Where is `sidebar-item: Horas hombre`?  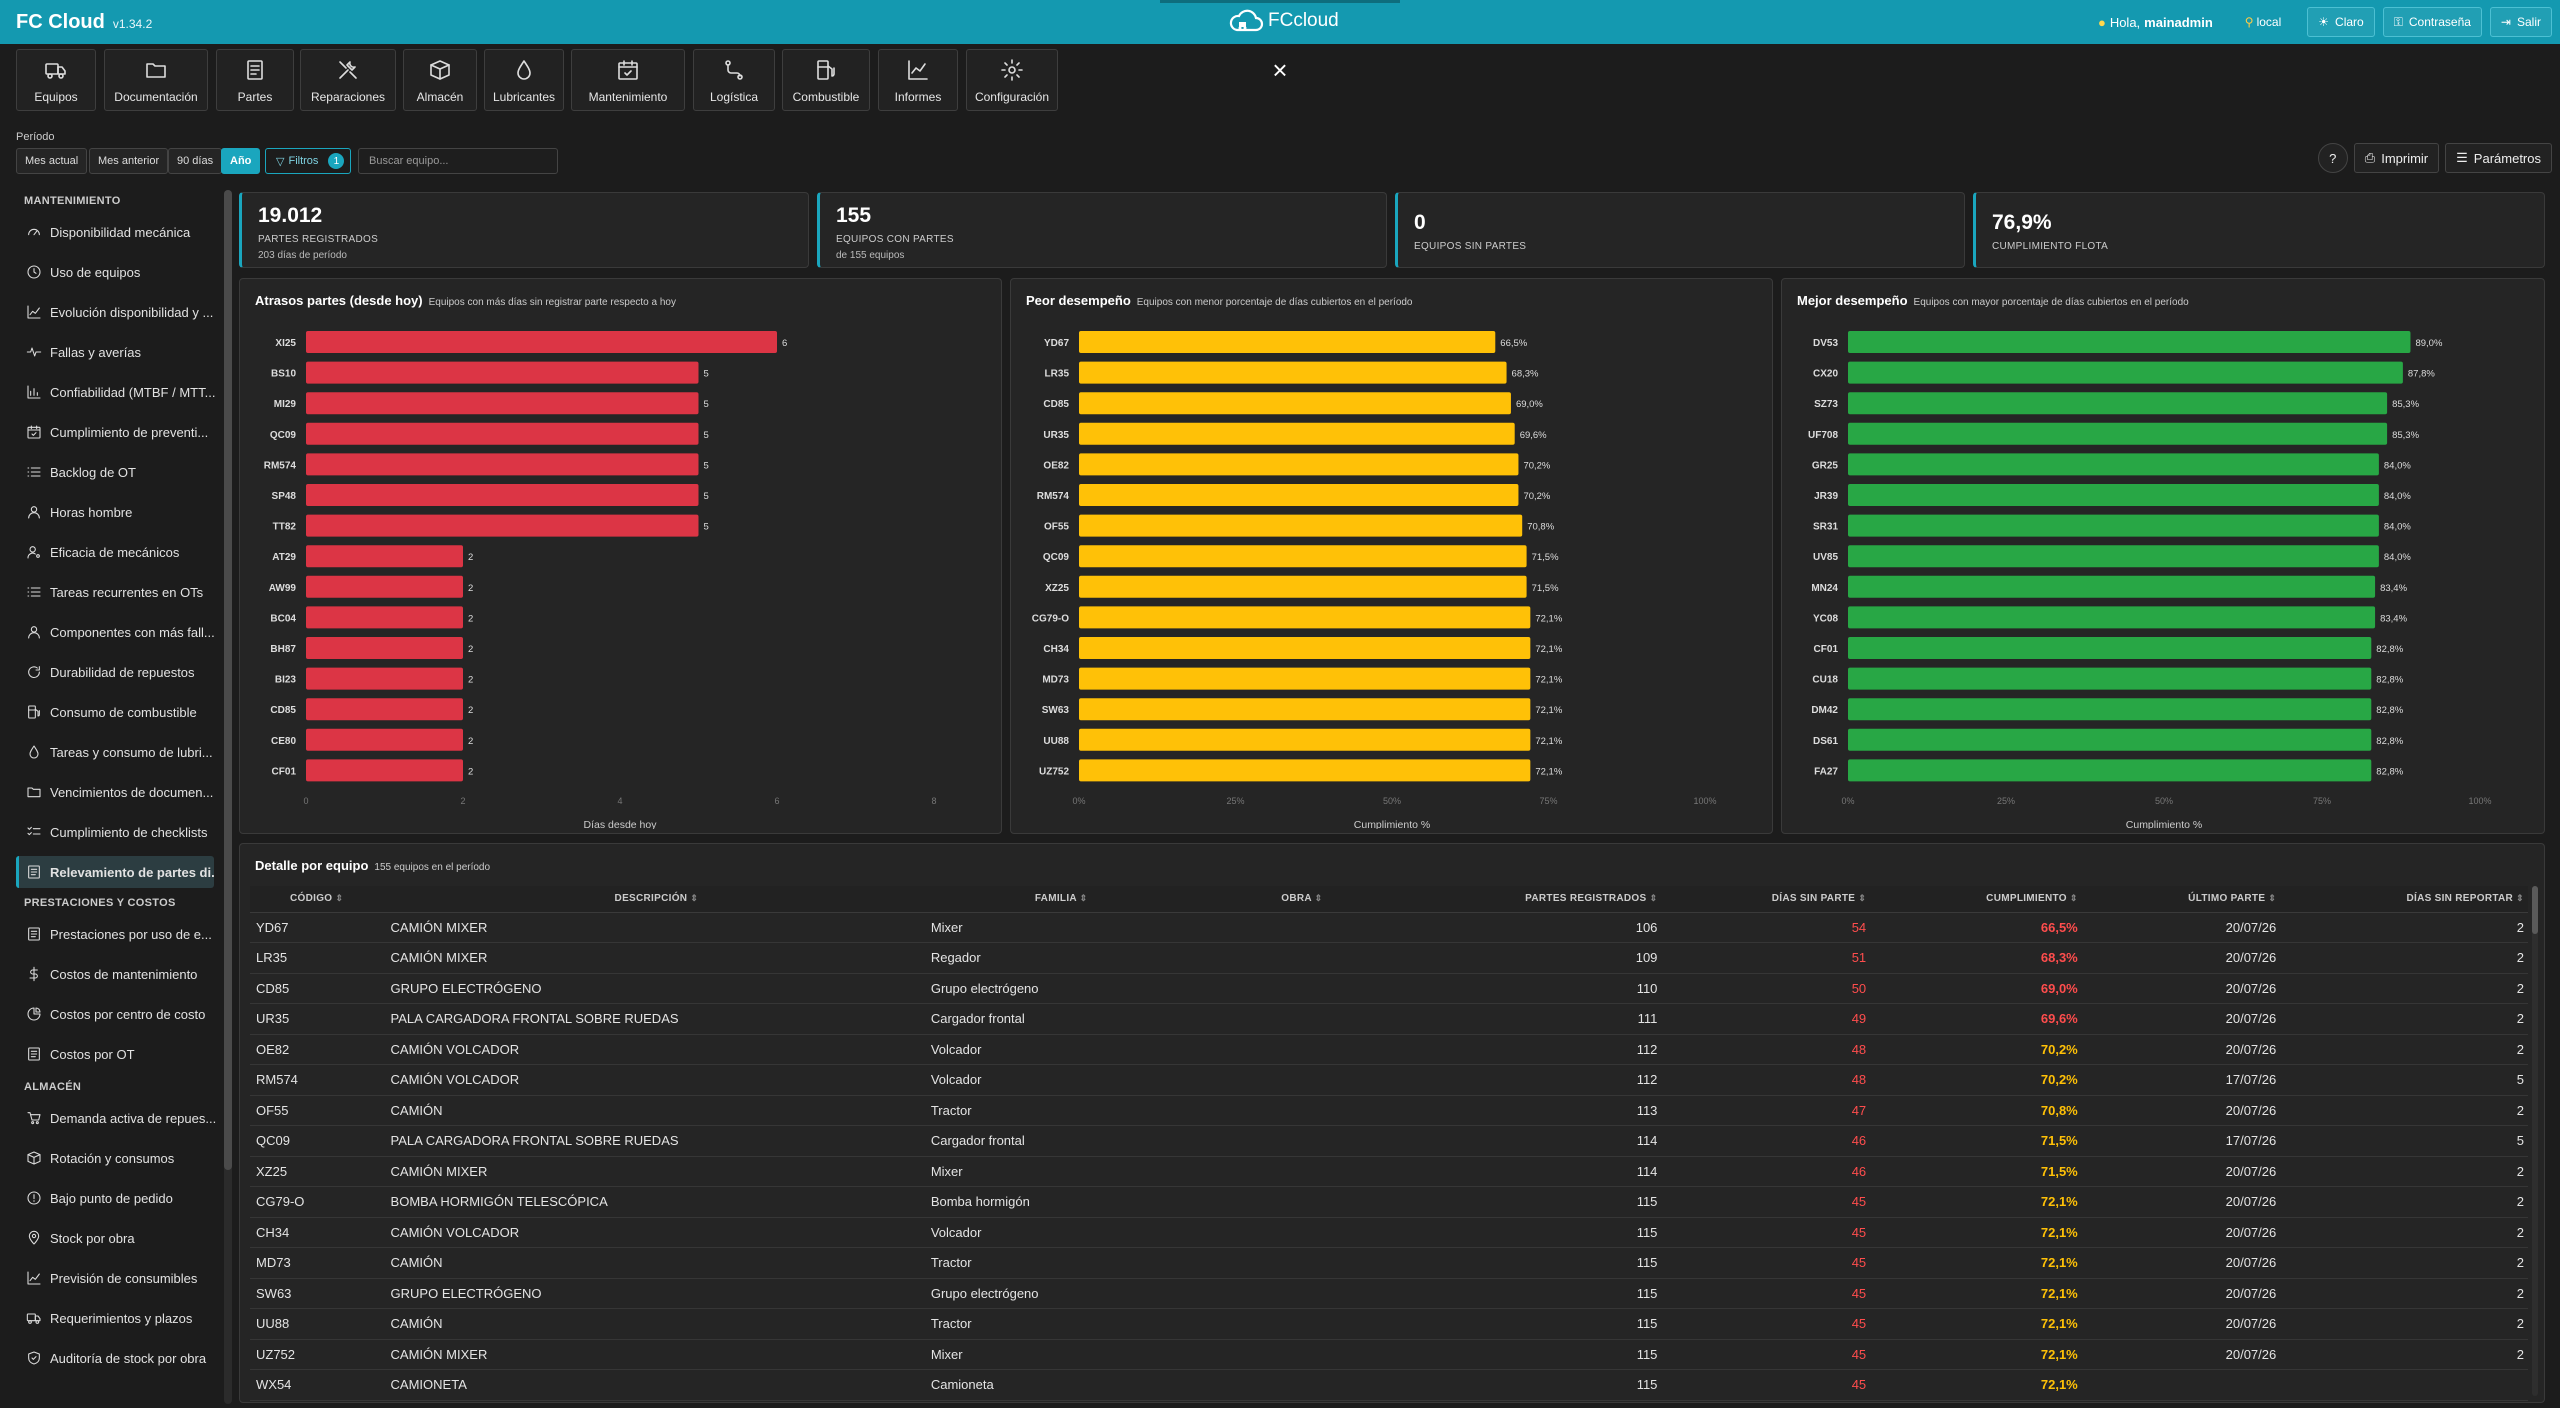 sidebar-item: Horas hombre is located at coordinates (113, 512).